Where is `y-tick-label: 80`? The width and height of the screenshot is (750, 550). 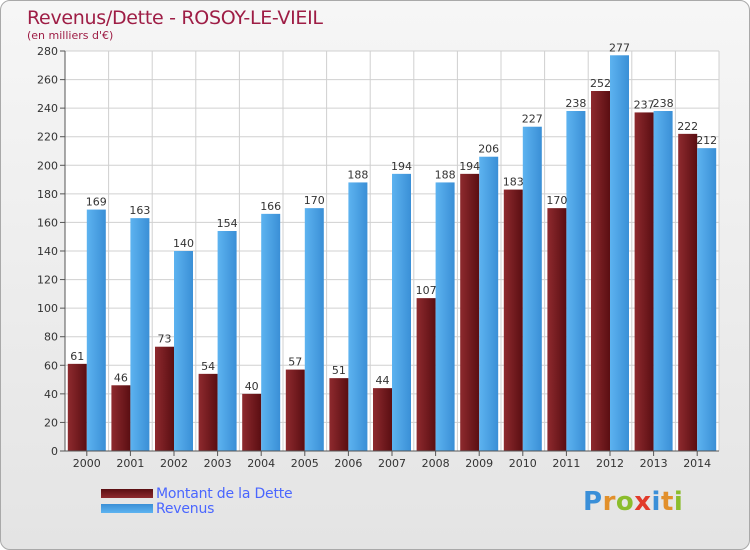 y-tick-label: 80 is located at coordinates (51, 337).